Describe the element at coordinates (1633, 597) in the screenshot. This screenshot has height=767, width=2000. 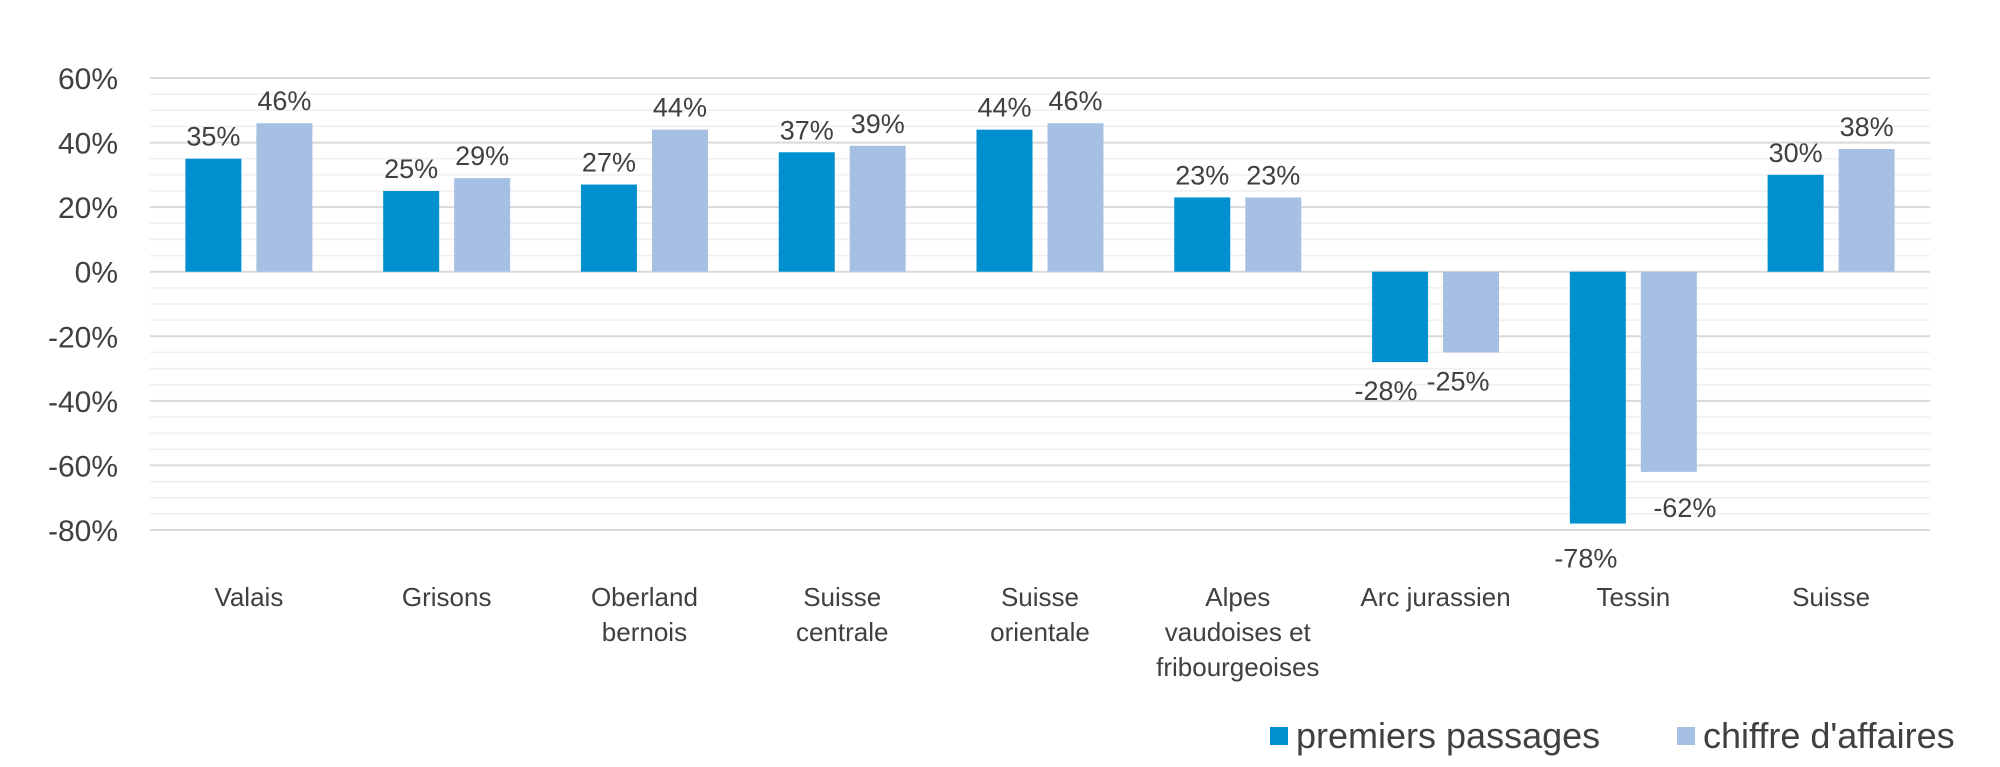
I see `category-label: Tessin` at that location.